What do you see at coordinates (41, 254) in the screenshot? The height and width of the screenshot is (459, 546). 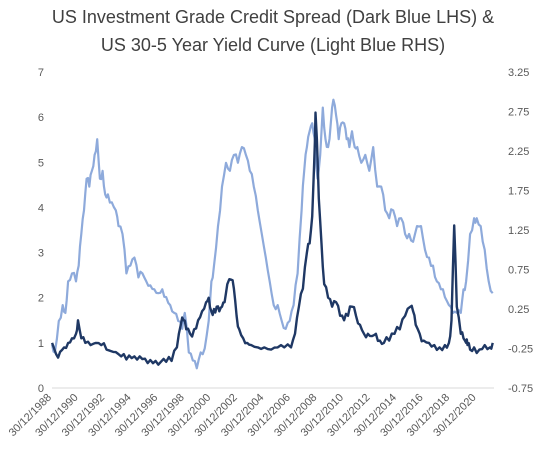 I see `left-tick-label: 3` at bounding box center [41, 254].